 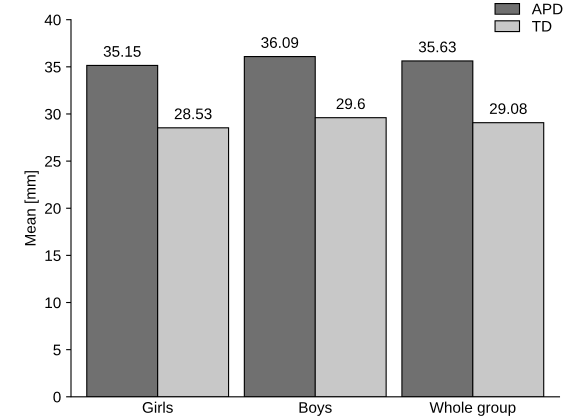 What do you see at coordinates (316, 409) in the screenshot?
I see `x-tick-label: Boys` at bounding box center [316, 409].